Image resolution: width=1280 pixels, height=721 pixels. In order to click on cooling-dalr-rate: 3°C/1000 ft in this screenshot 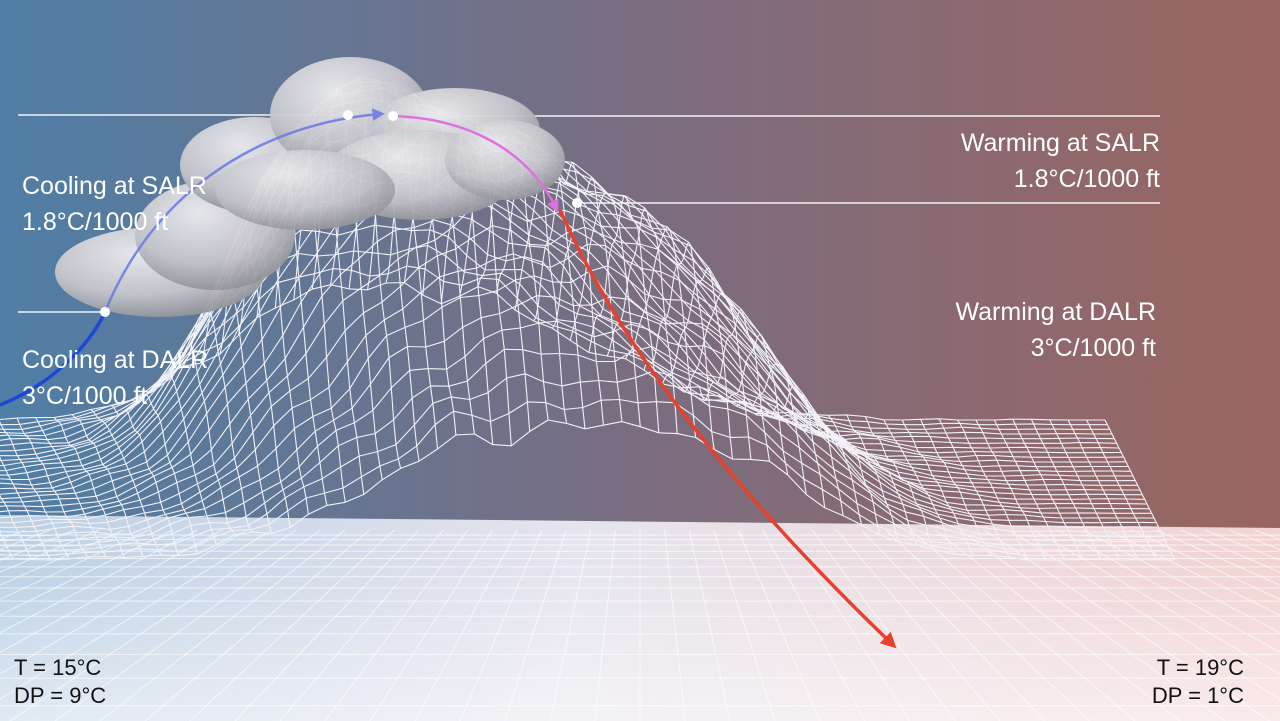, I will do `click(85, 396)`.